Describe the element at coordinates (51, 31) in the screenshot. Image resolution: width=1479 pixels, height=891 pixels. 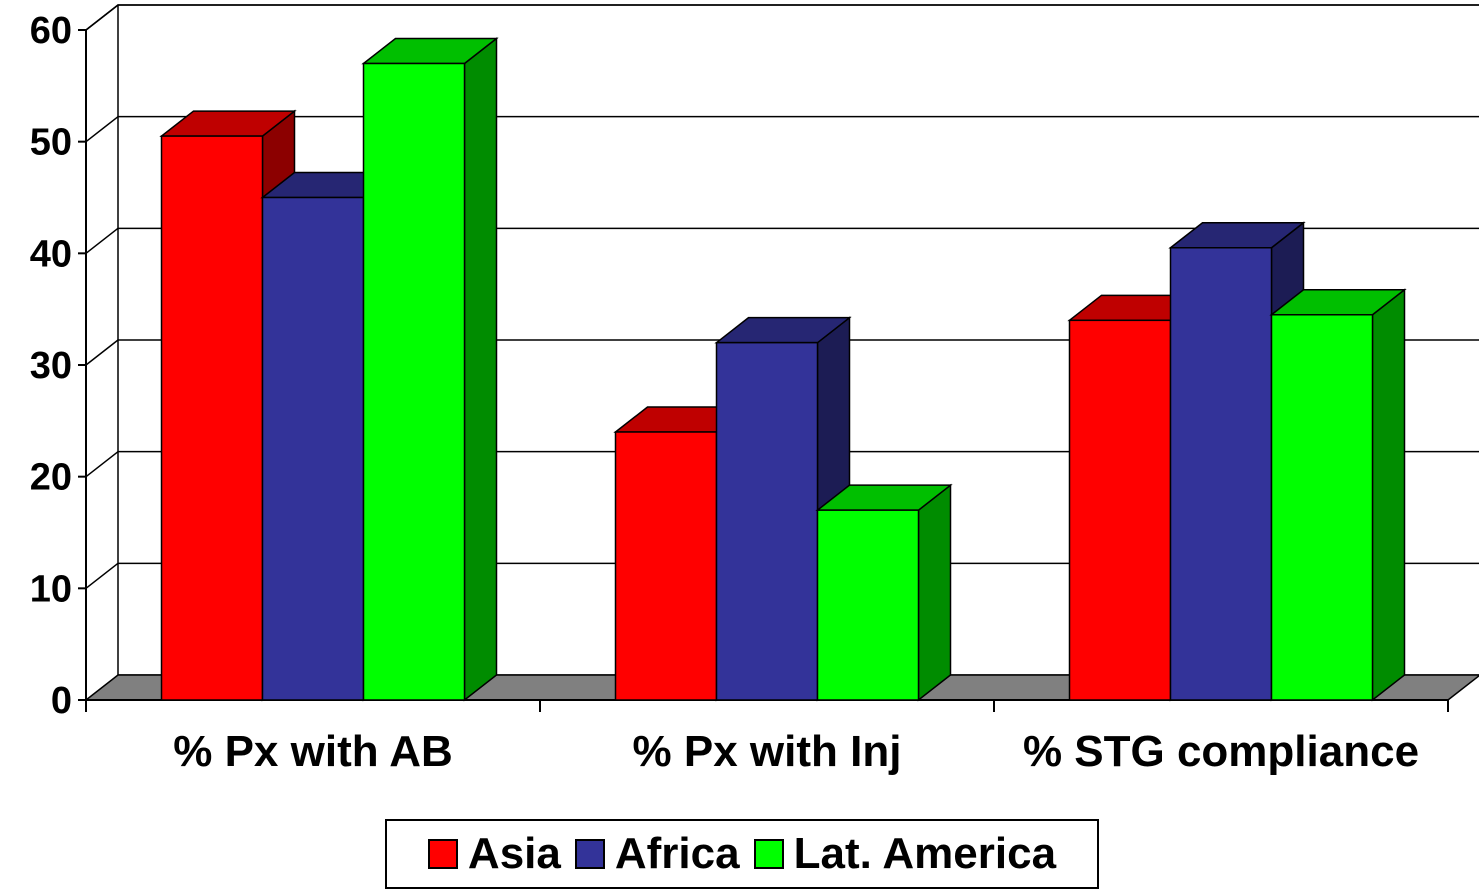
I see `y-tick-label: 60` at that location.